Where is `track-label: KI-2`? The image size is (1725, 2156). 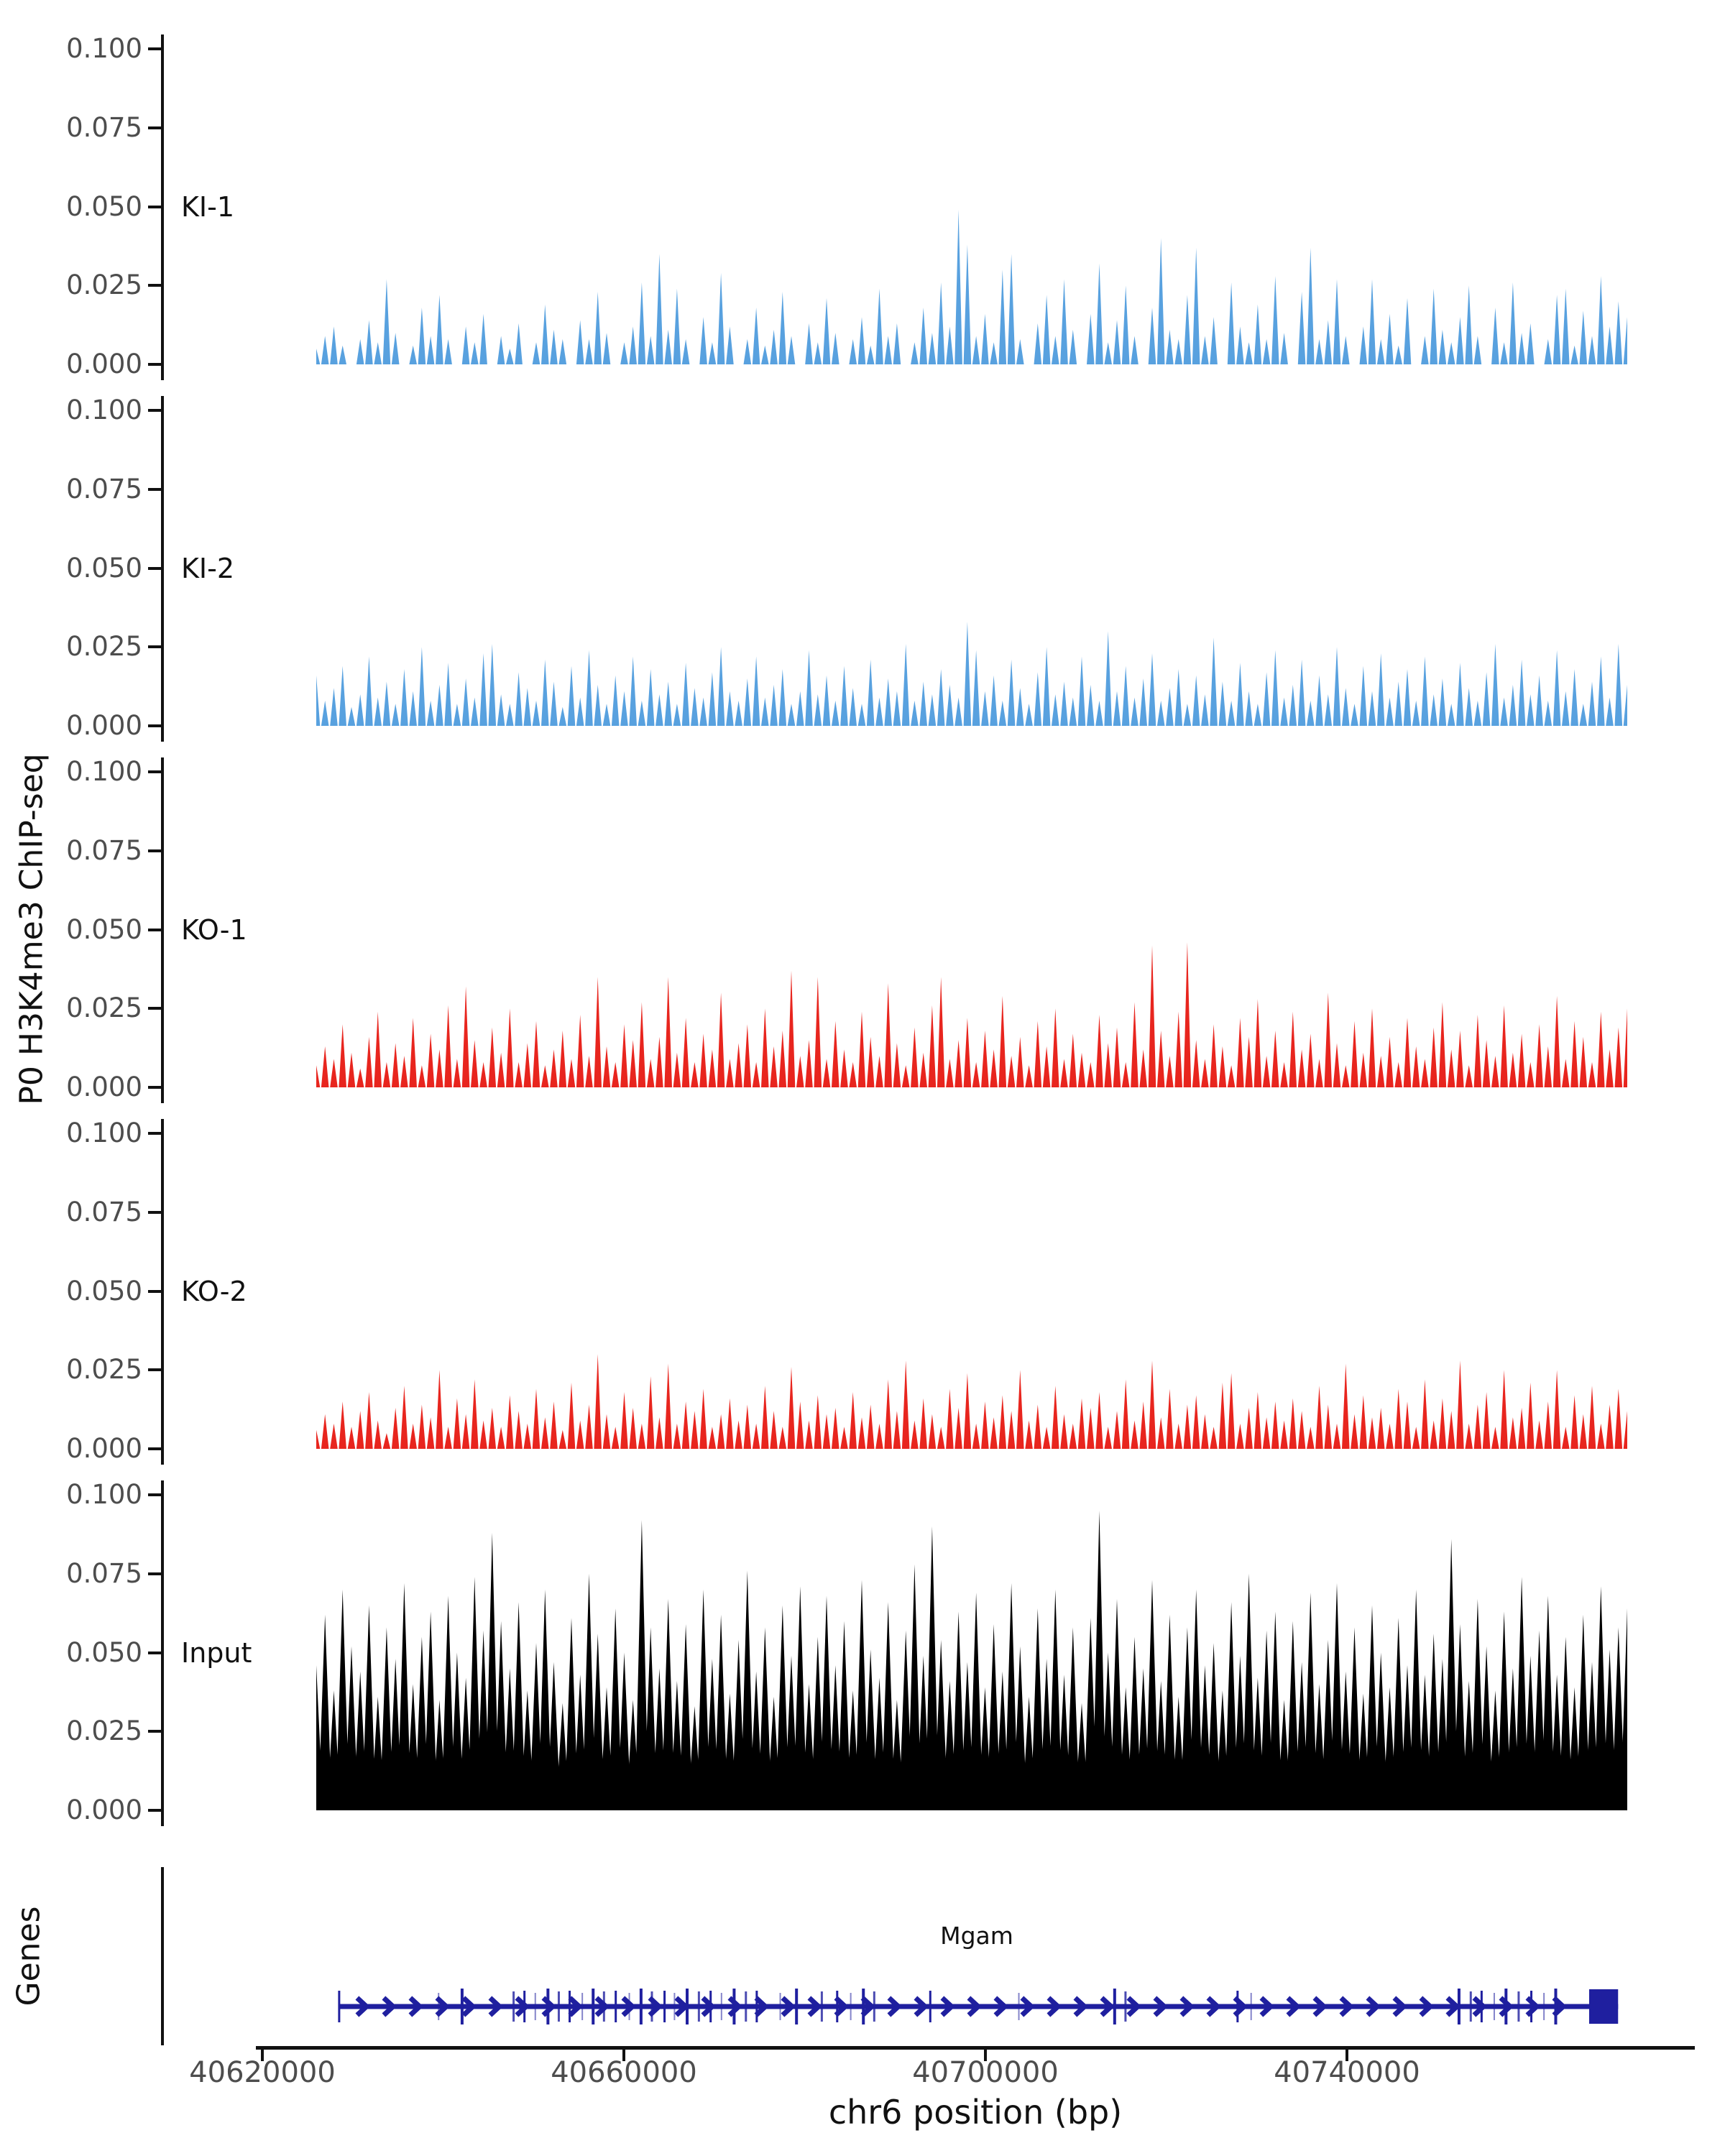 track-label: KI-2 is located at coordinates (208, 568).